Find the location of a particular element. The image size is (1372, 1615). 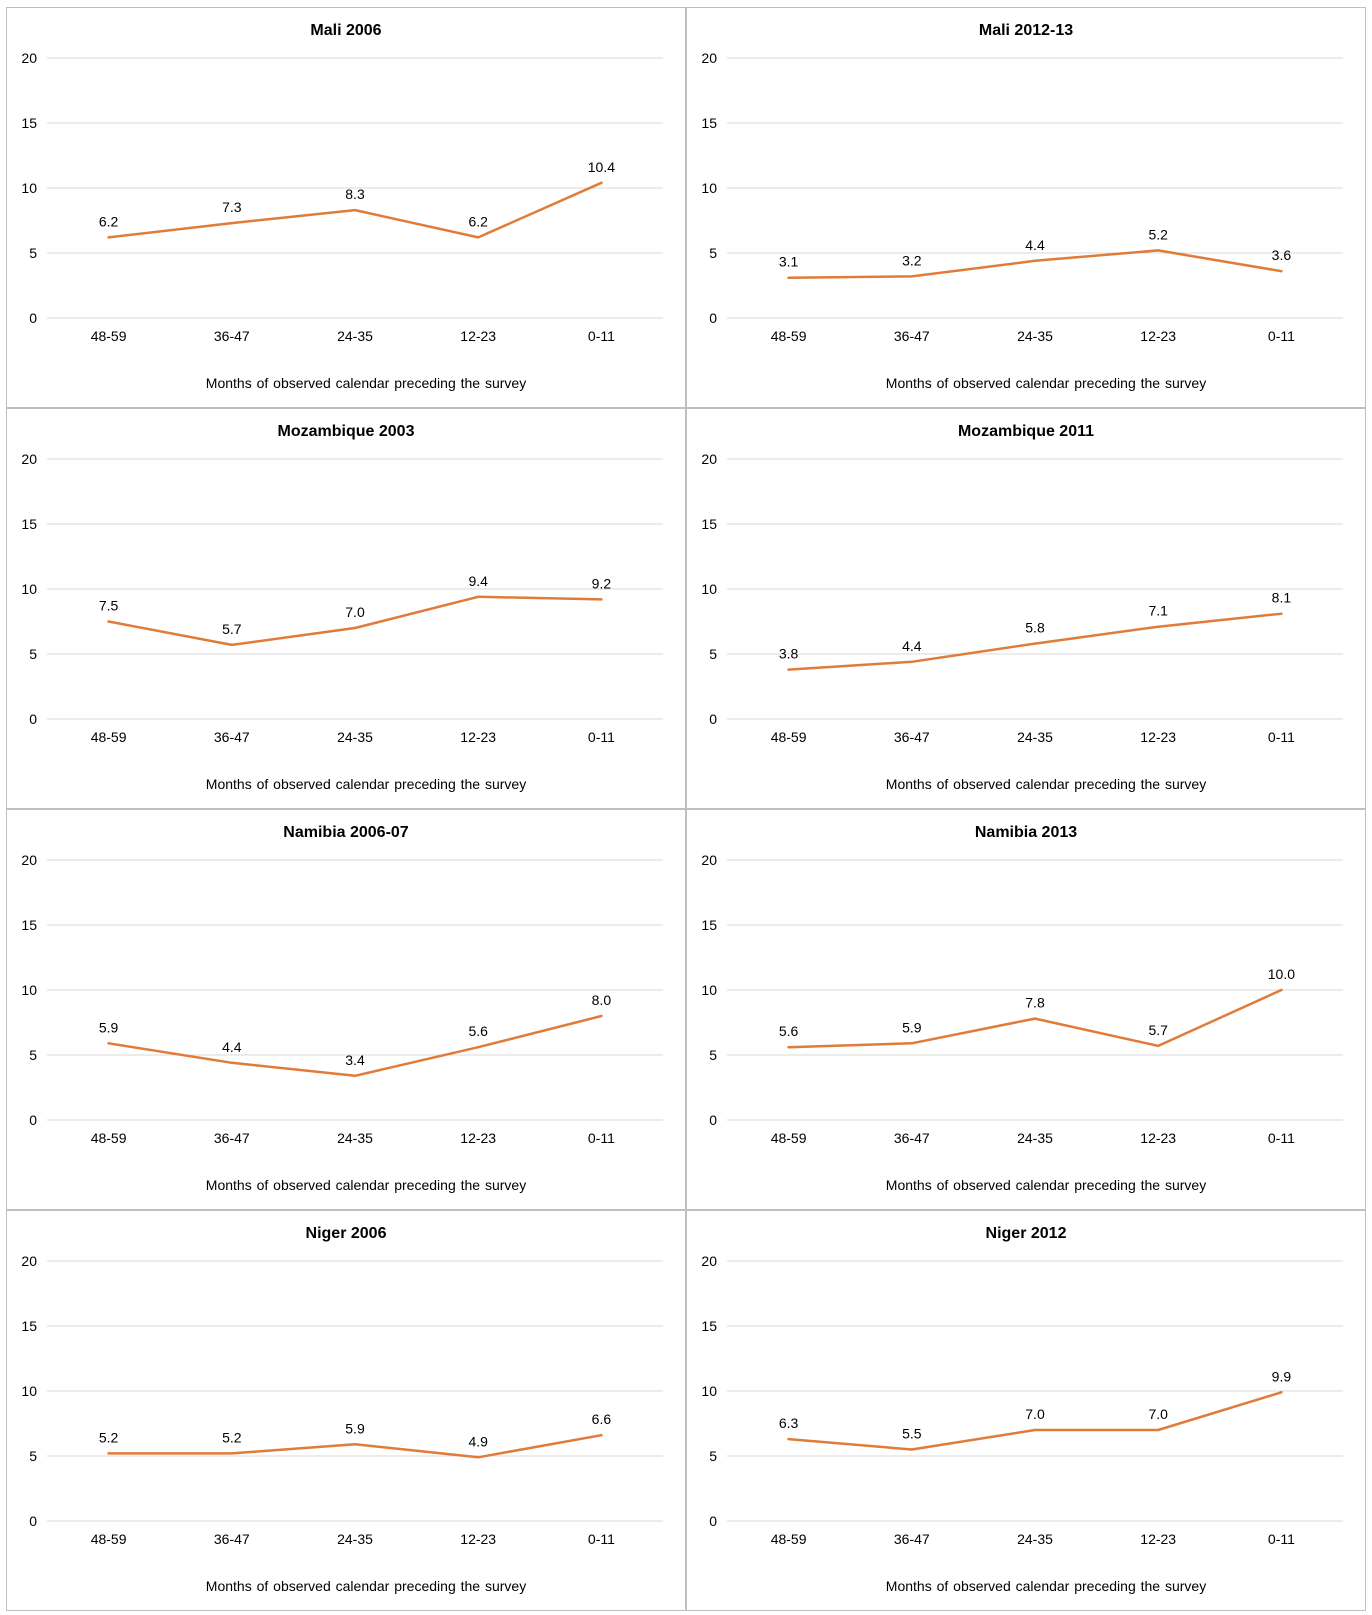

data-label: 6.2 is located at coordinates (109, 221).